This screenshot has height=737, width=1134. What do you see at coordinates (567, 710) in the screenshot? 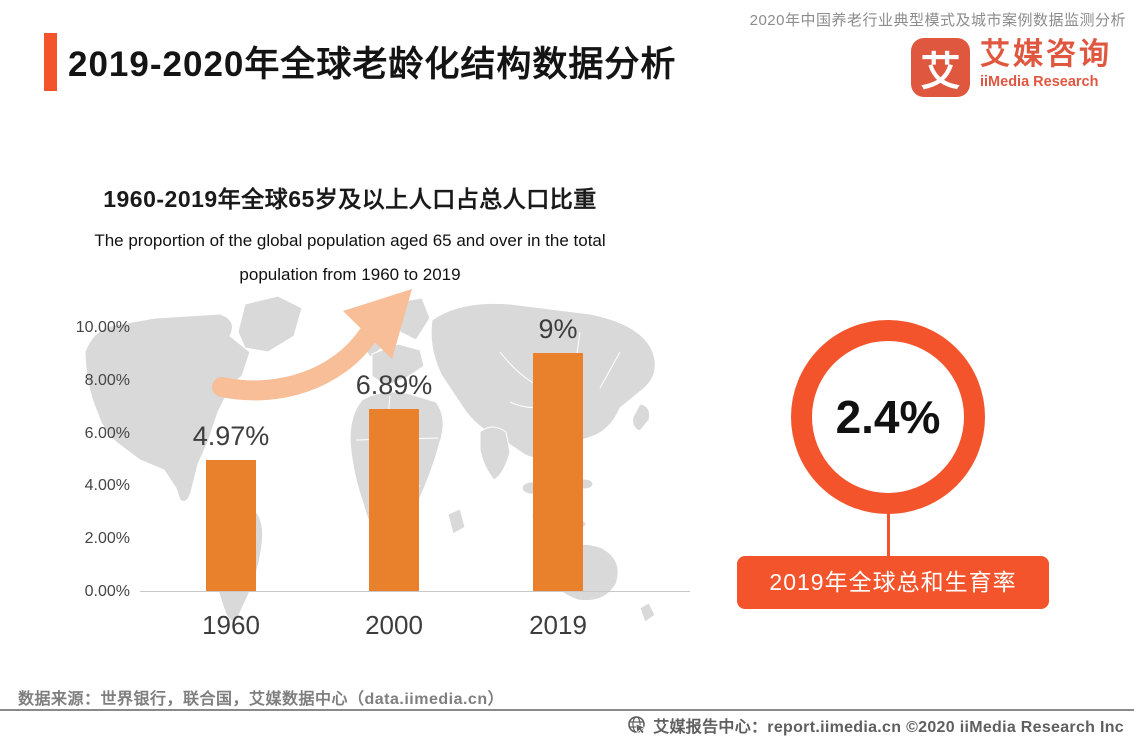
I see `footer-divider` at bounding box center [567, 710].